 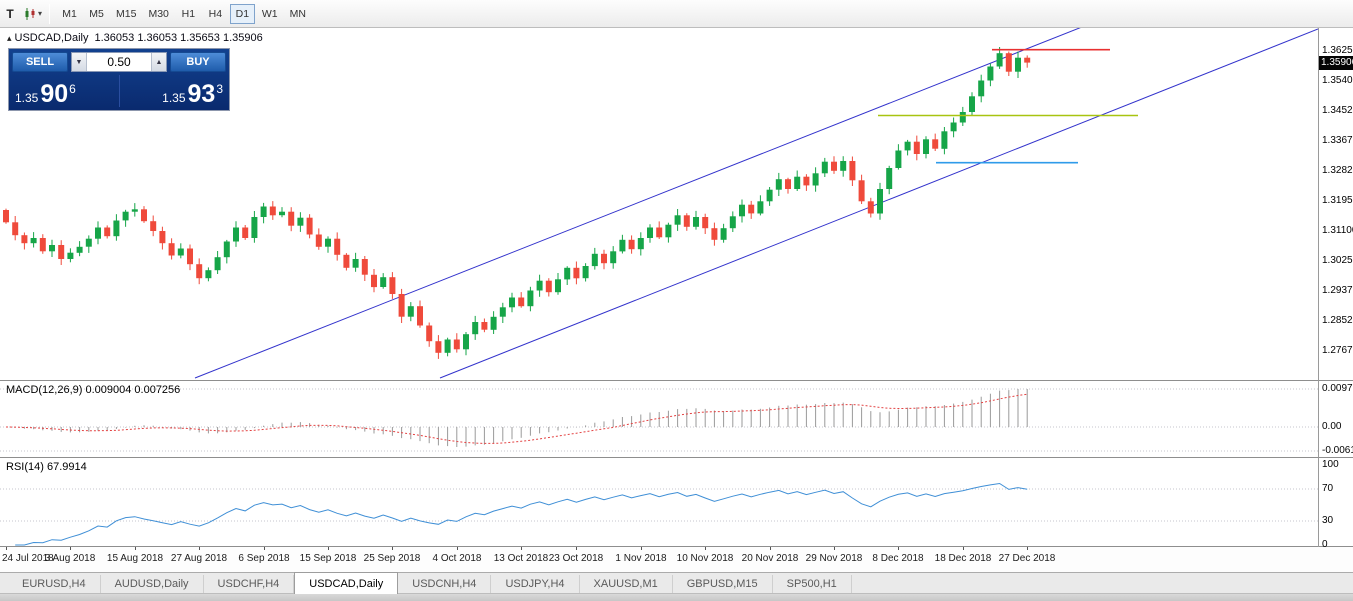 I want to click on macd-label: MACD(12,26,9) 0.009004 0.007256, so click(x=93, y=390).